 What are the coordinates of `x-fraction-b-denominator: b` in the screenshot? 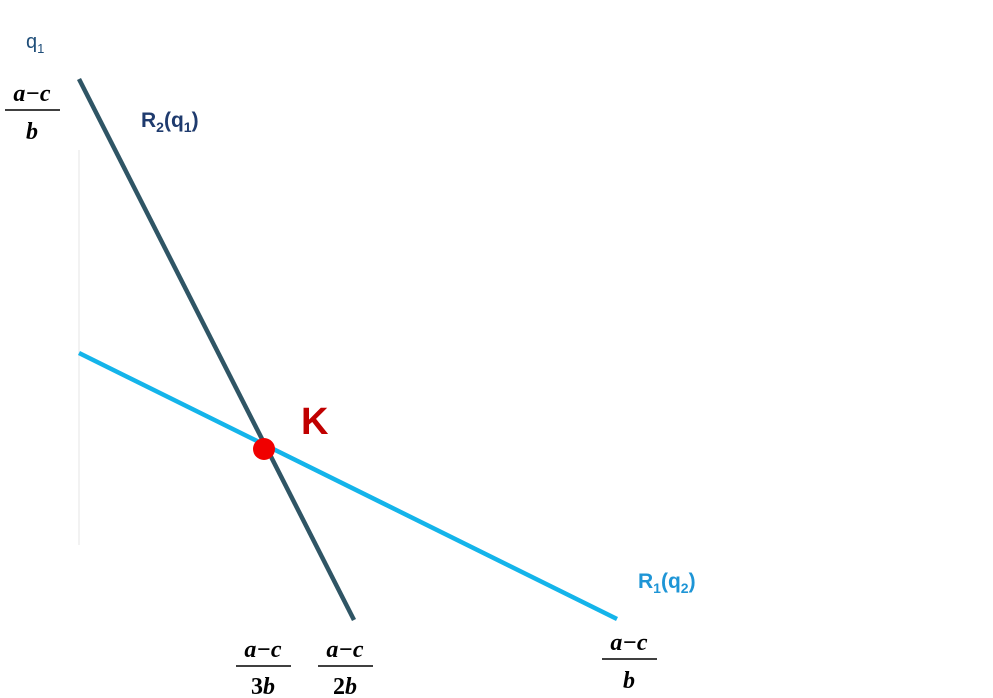 It's located at (629, 681).